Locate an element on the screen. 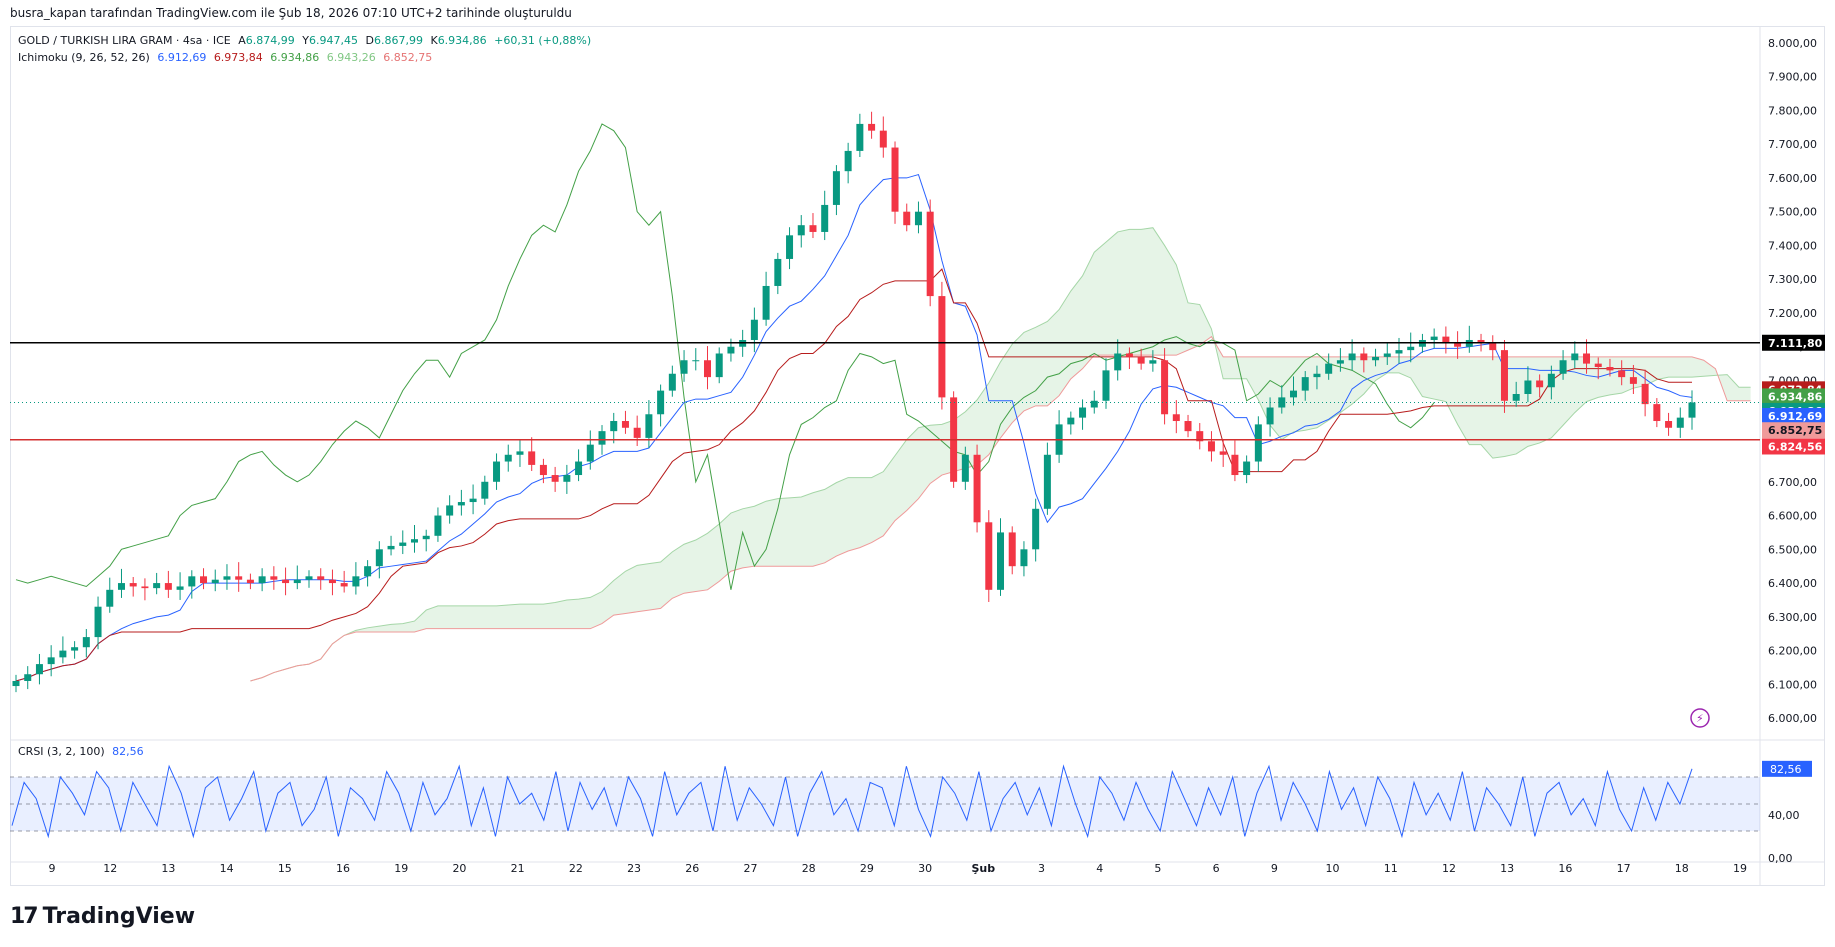 The height and width of the screenshot is (947, 1835). price-tag-tenkan: 6.912,69 is located at coordinates (1795, 416).